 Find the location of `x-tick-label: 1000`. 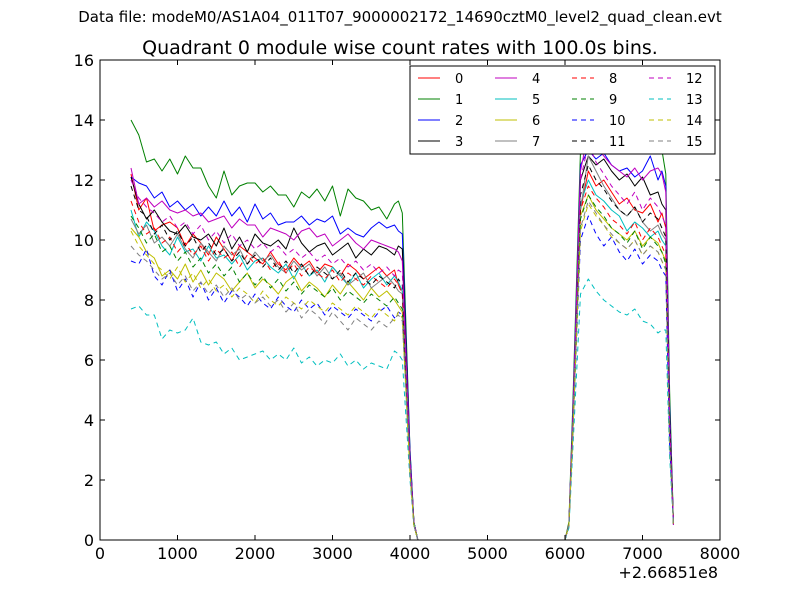

x-tick-label: 1000 is located at coordinates (177, 553).